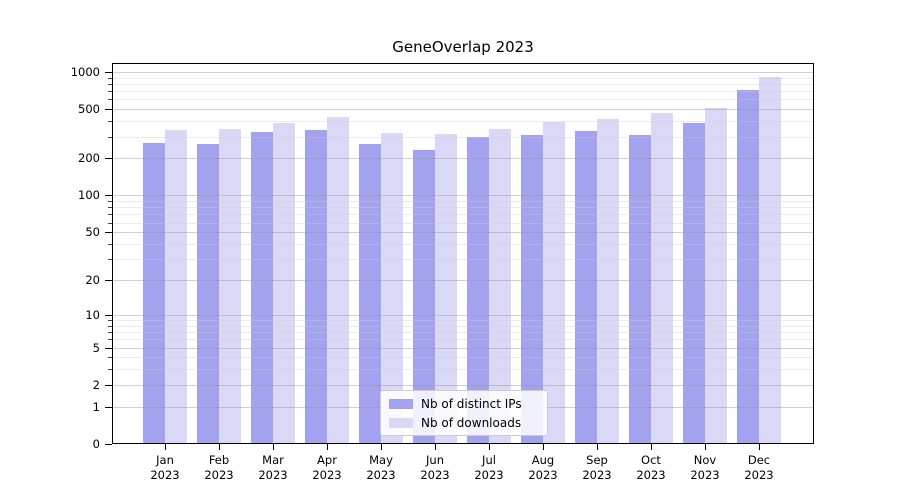 The width and height of the screenshot is (900, 500). What do you see at coordinates (165, 467) in the screenshot?
I see `x-tick-label: Jan 2023` at bounding box center [165, 467].